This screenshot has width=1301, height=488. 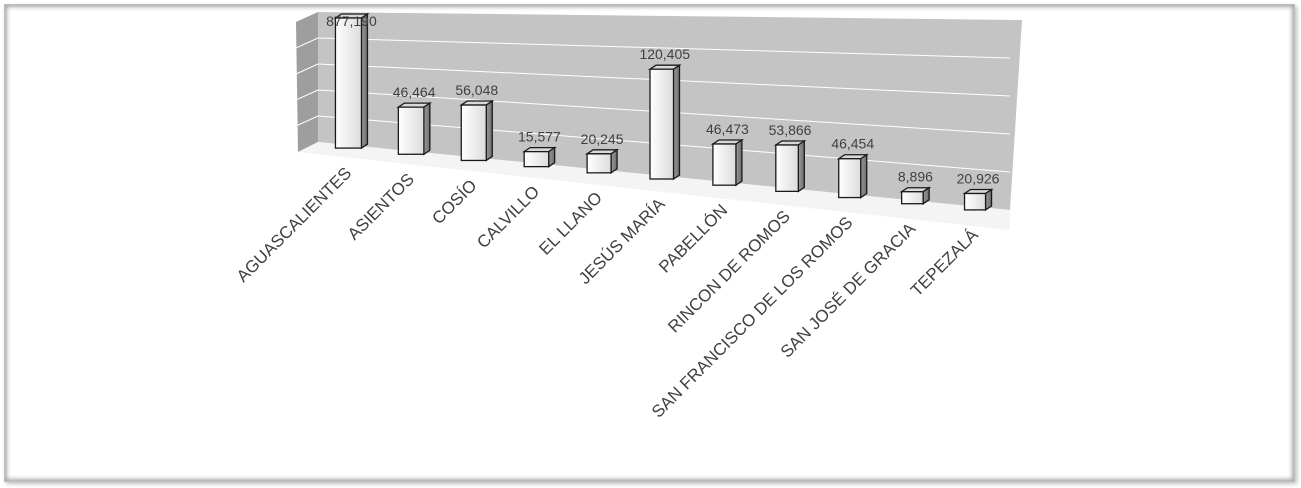 What do you see at coordinates (414, 92) in the screenshot?
I see `value-label: 46,464` at bounding box center [414, 92].